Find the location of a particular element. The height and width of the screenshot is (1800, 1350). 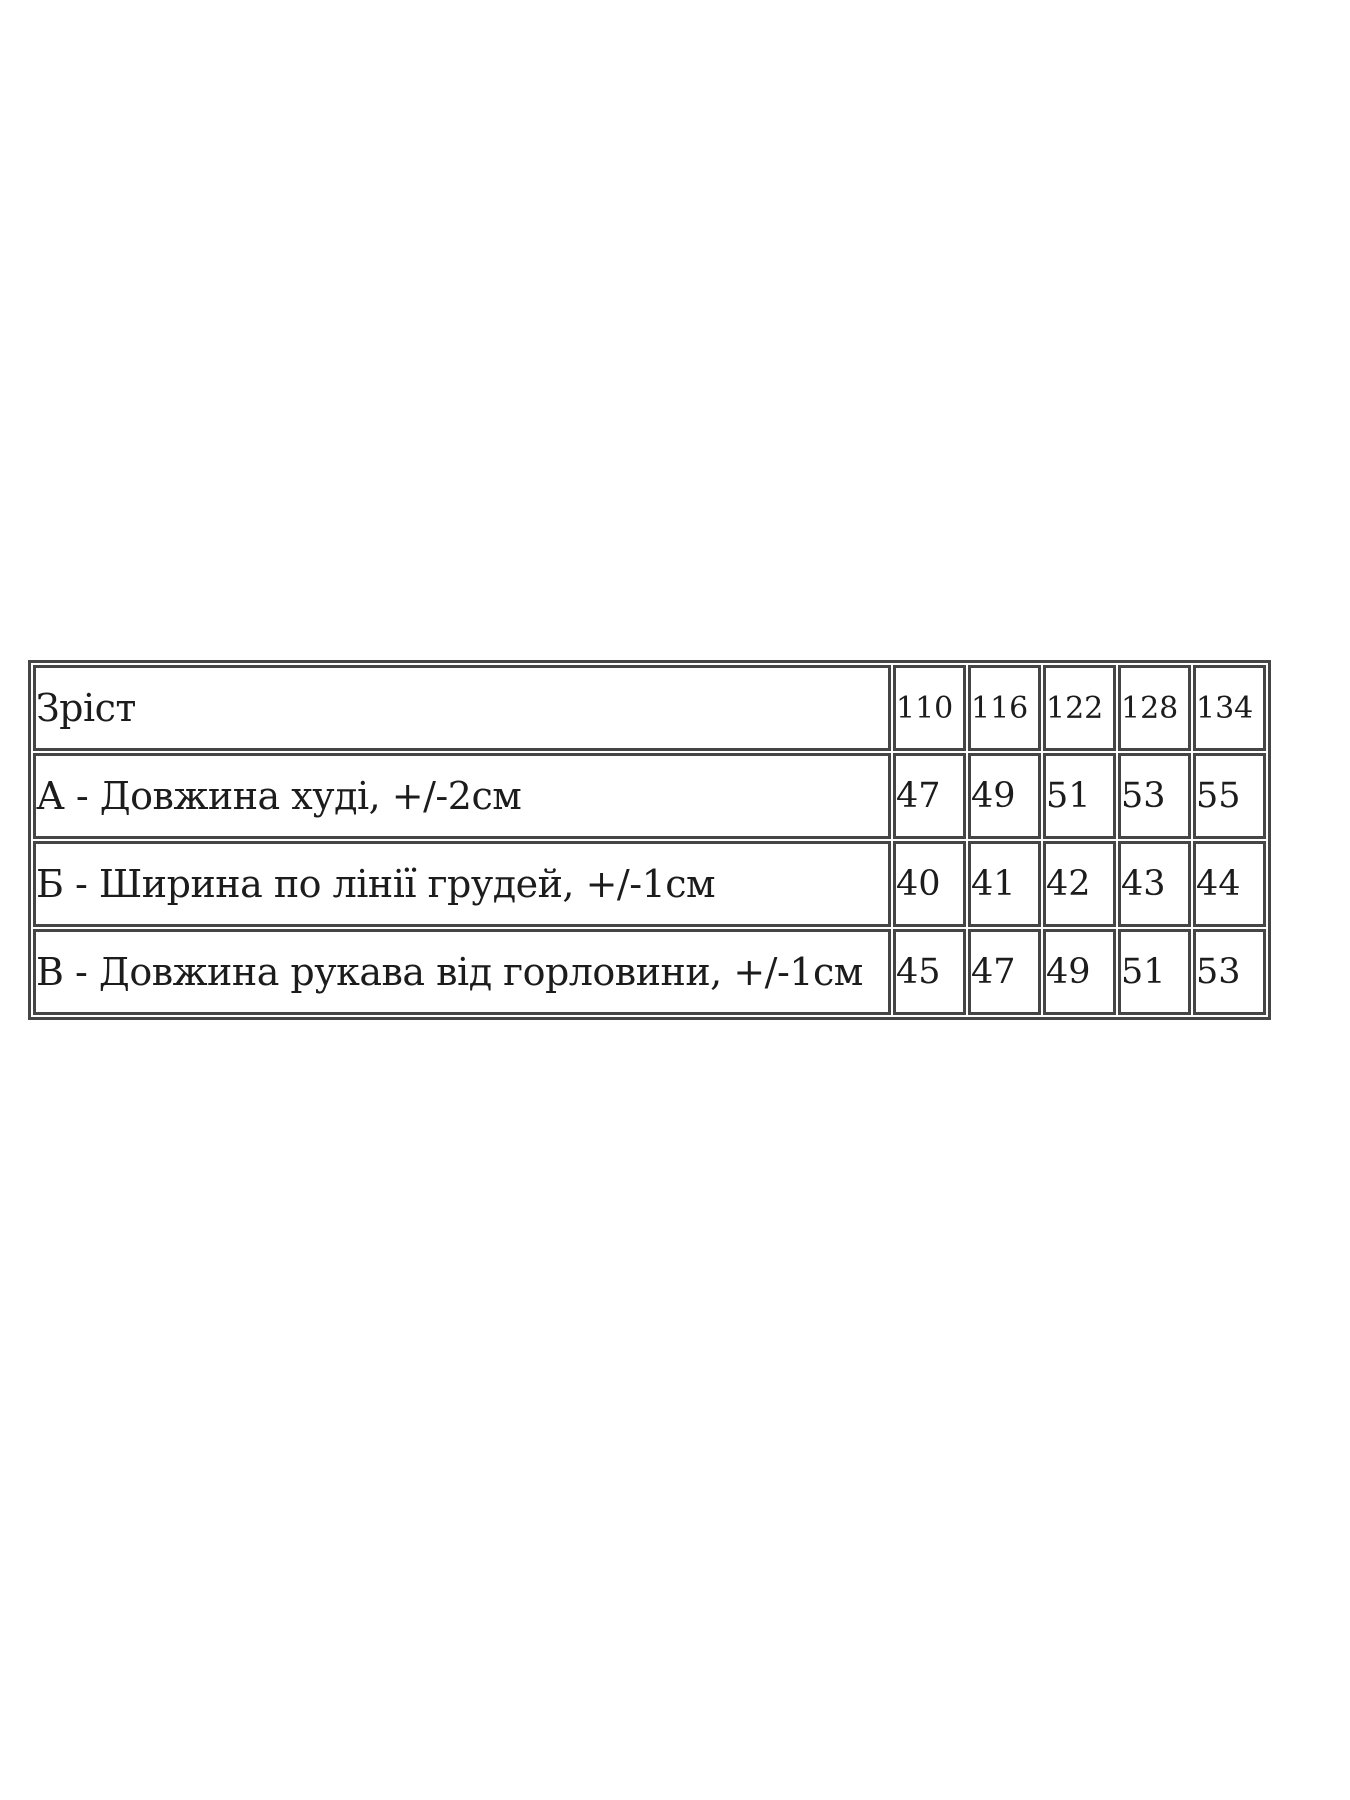

size-column-116: 116 is located at coordinates (1004, 708).